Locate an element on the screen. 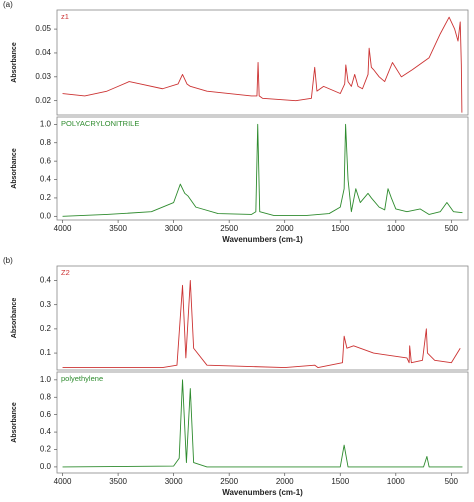 This screenshot has height=502, width=474. panel-label: (b) is located at coordinates (8, 260).